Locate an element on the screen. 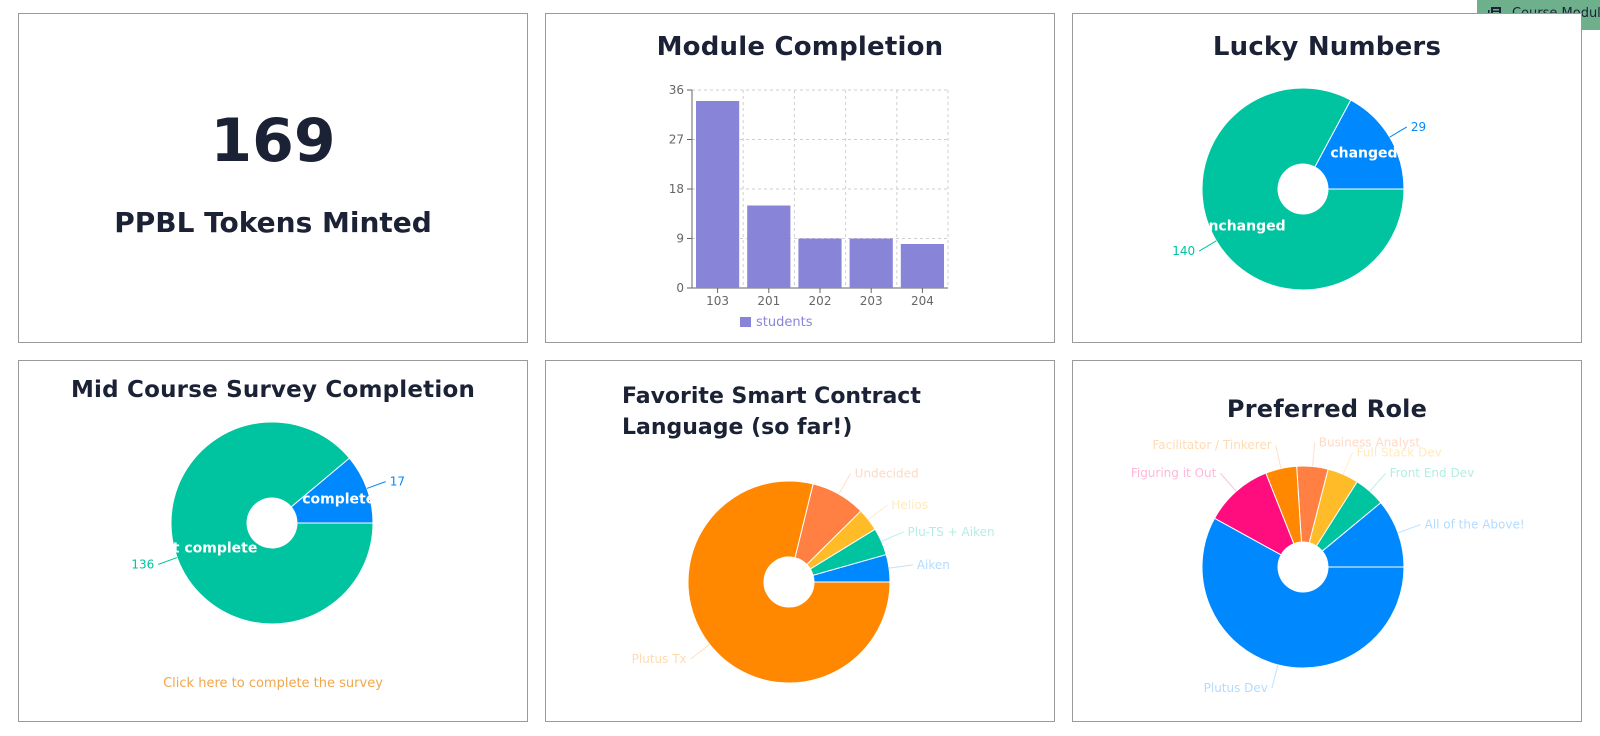  slice-outer-label: All of the Above! is located at coordinates (1475, 525).